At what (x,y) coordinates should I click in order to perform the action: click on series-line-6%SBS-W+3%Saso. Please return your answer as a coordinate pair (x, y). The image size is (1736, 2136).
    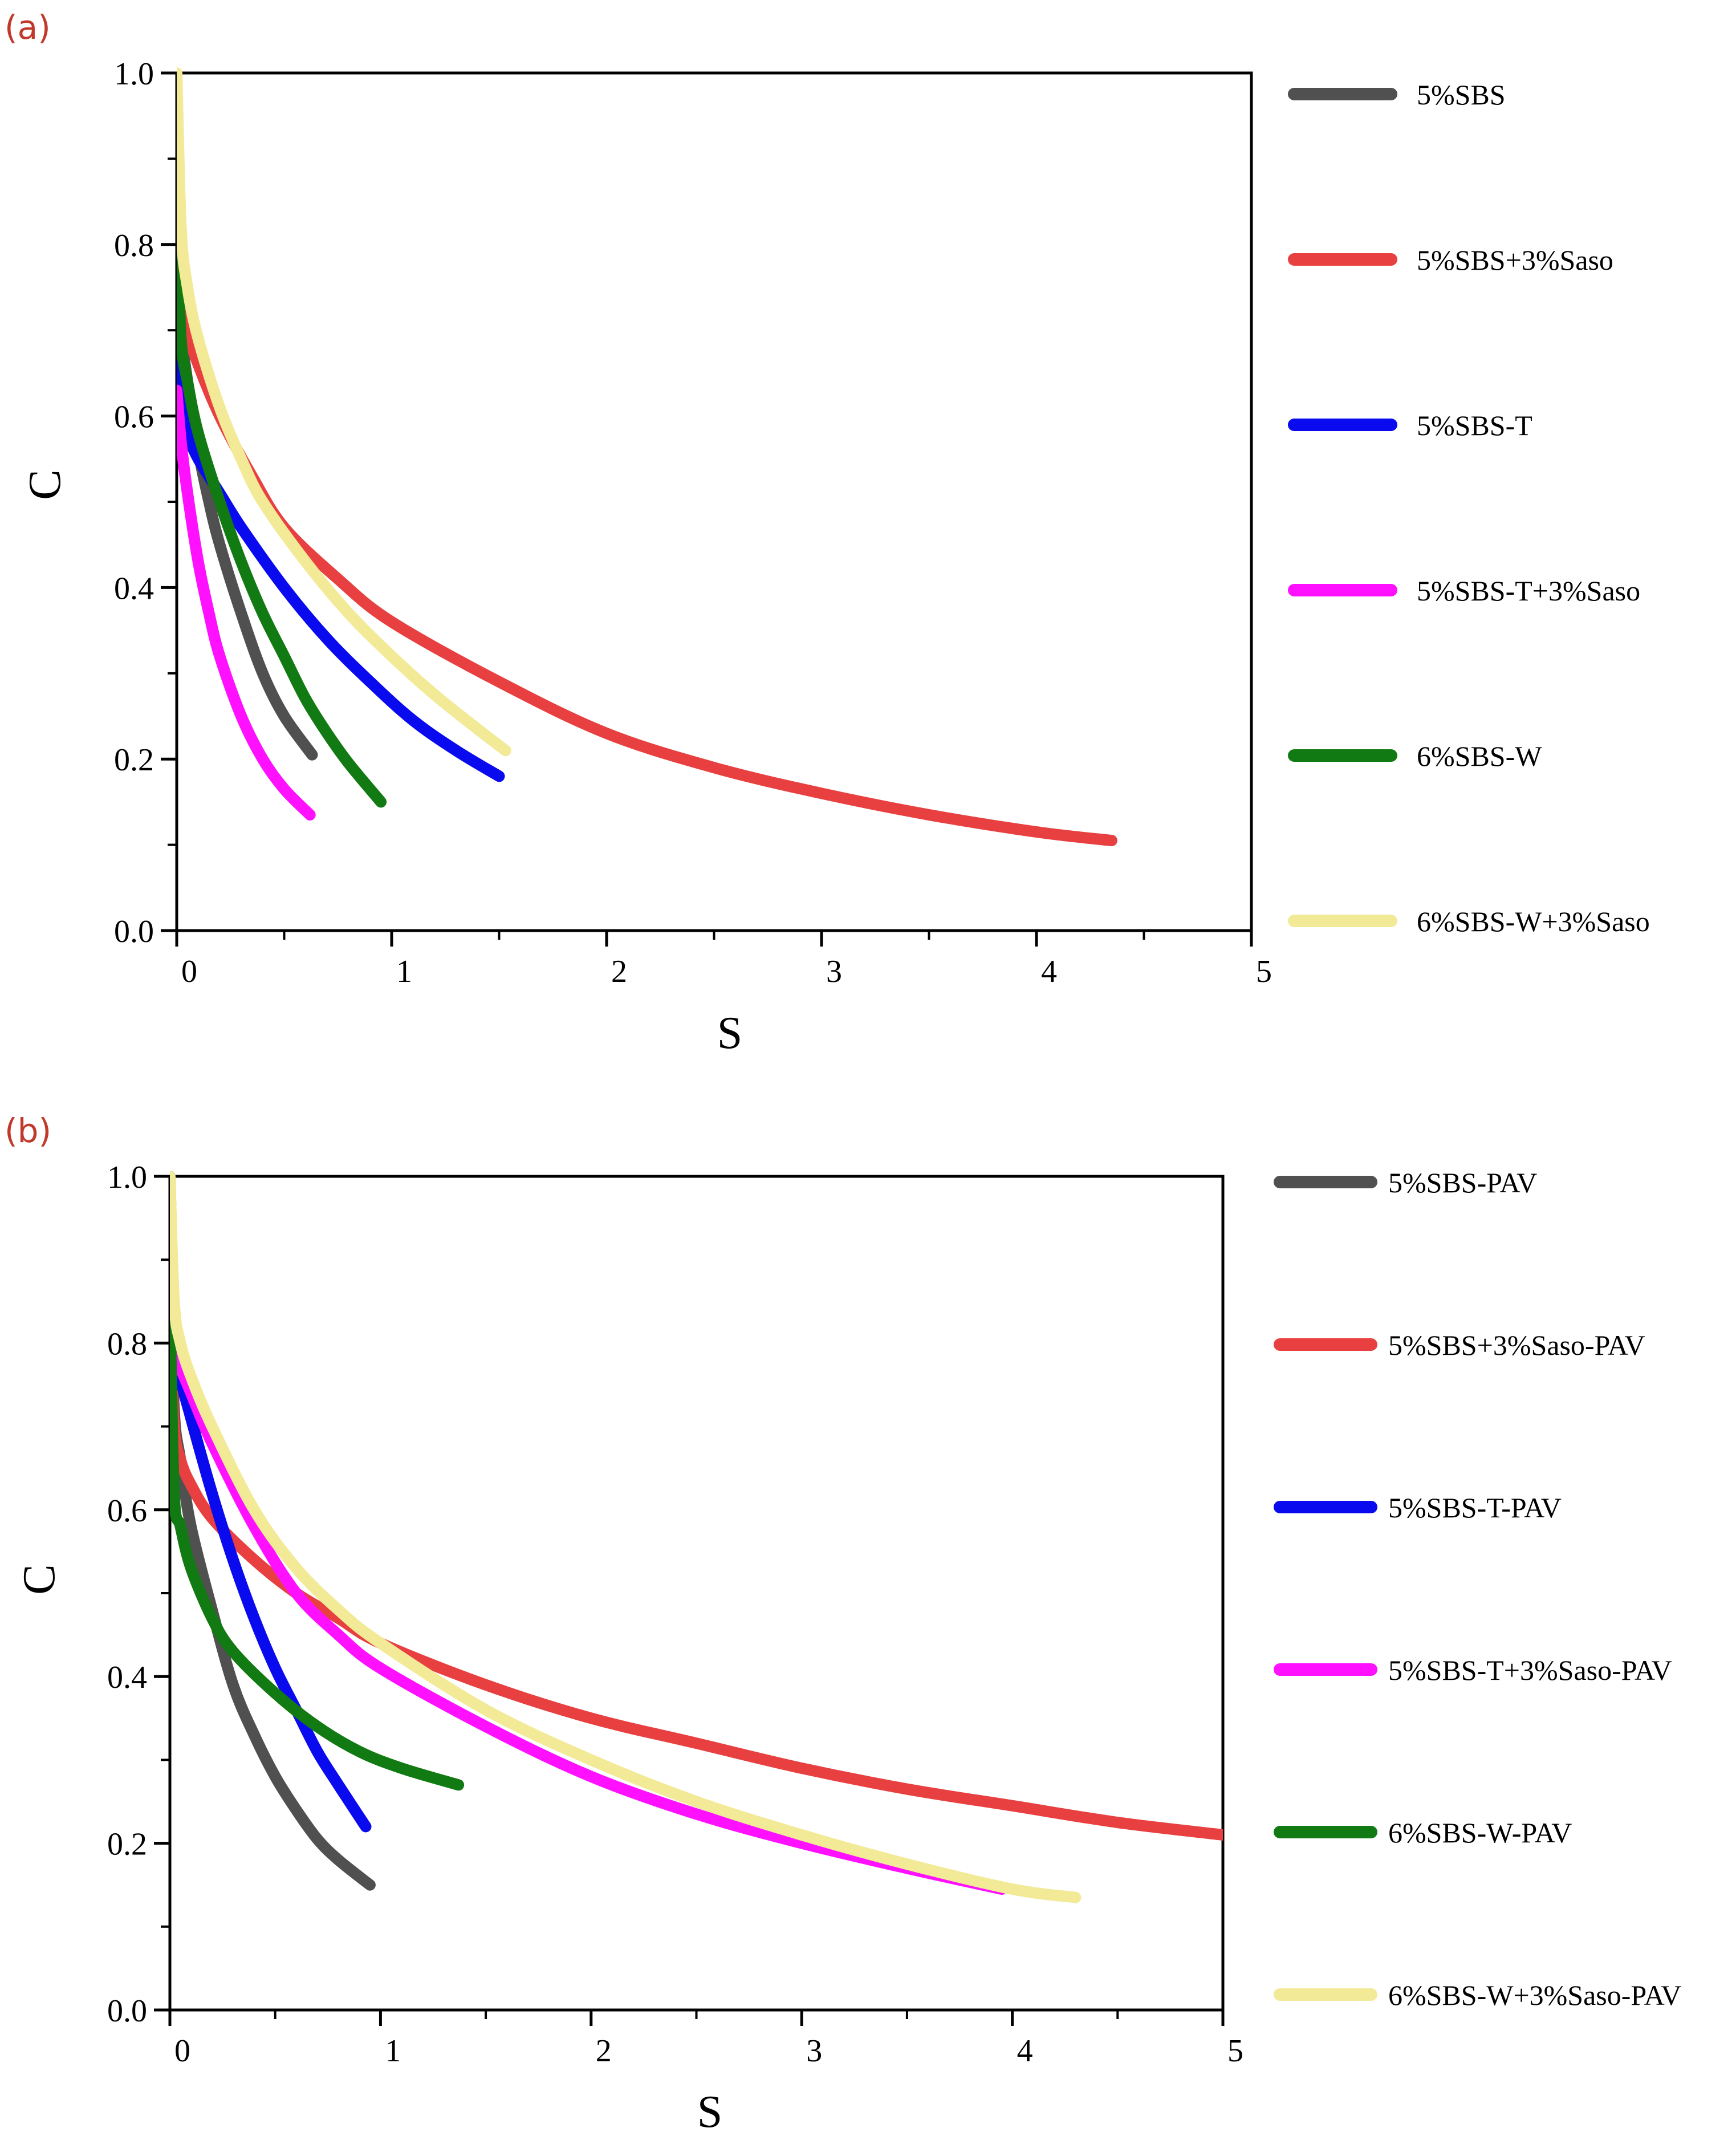
    Looking at the image, I should click on (344, 412).